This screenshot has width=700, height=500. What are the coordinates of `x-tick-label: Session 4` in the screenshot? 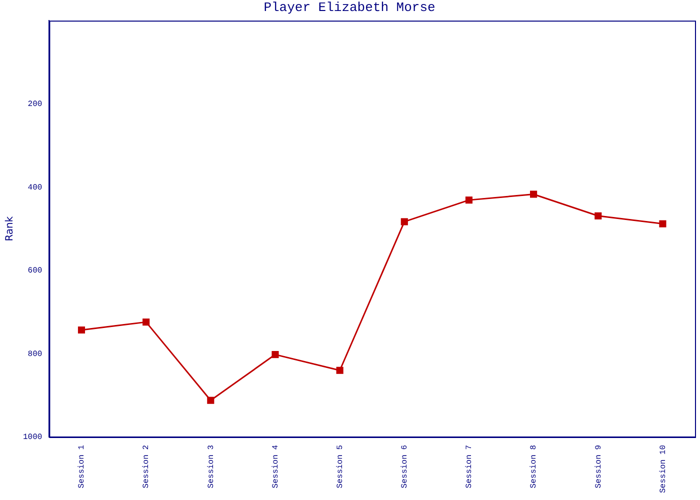 It's located at (275, 466).